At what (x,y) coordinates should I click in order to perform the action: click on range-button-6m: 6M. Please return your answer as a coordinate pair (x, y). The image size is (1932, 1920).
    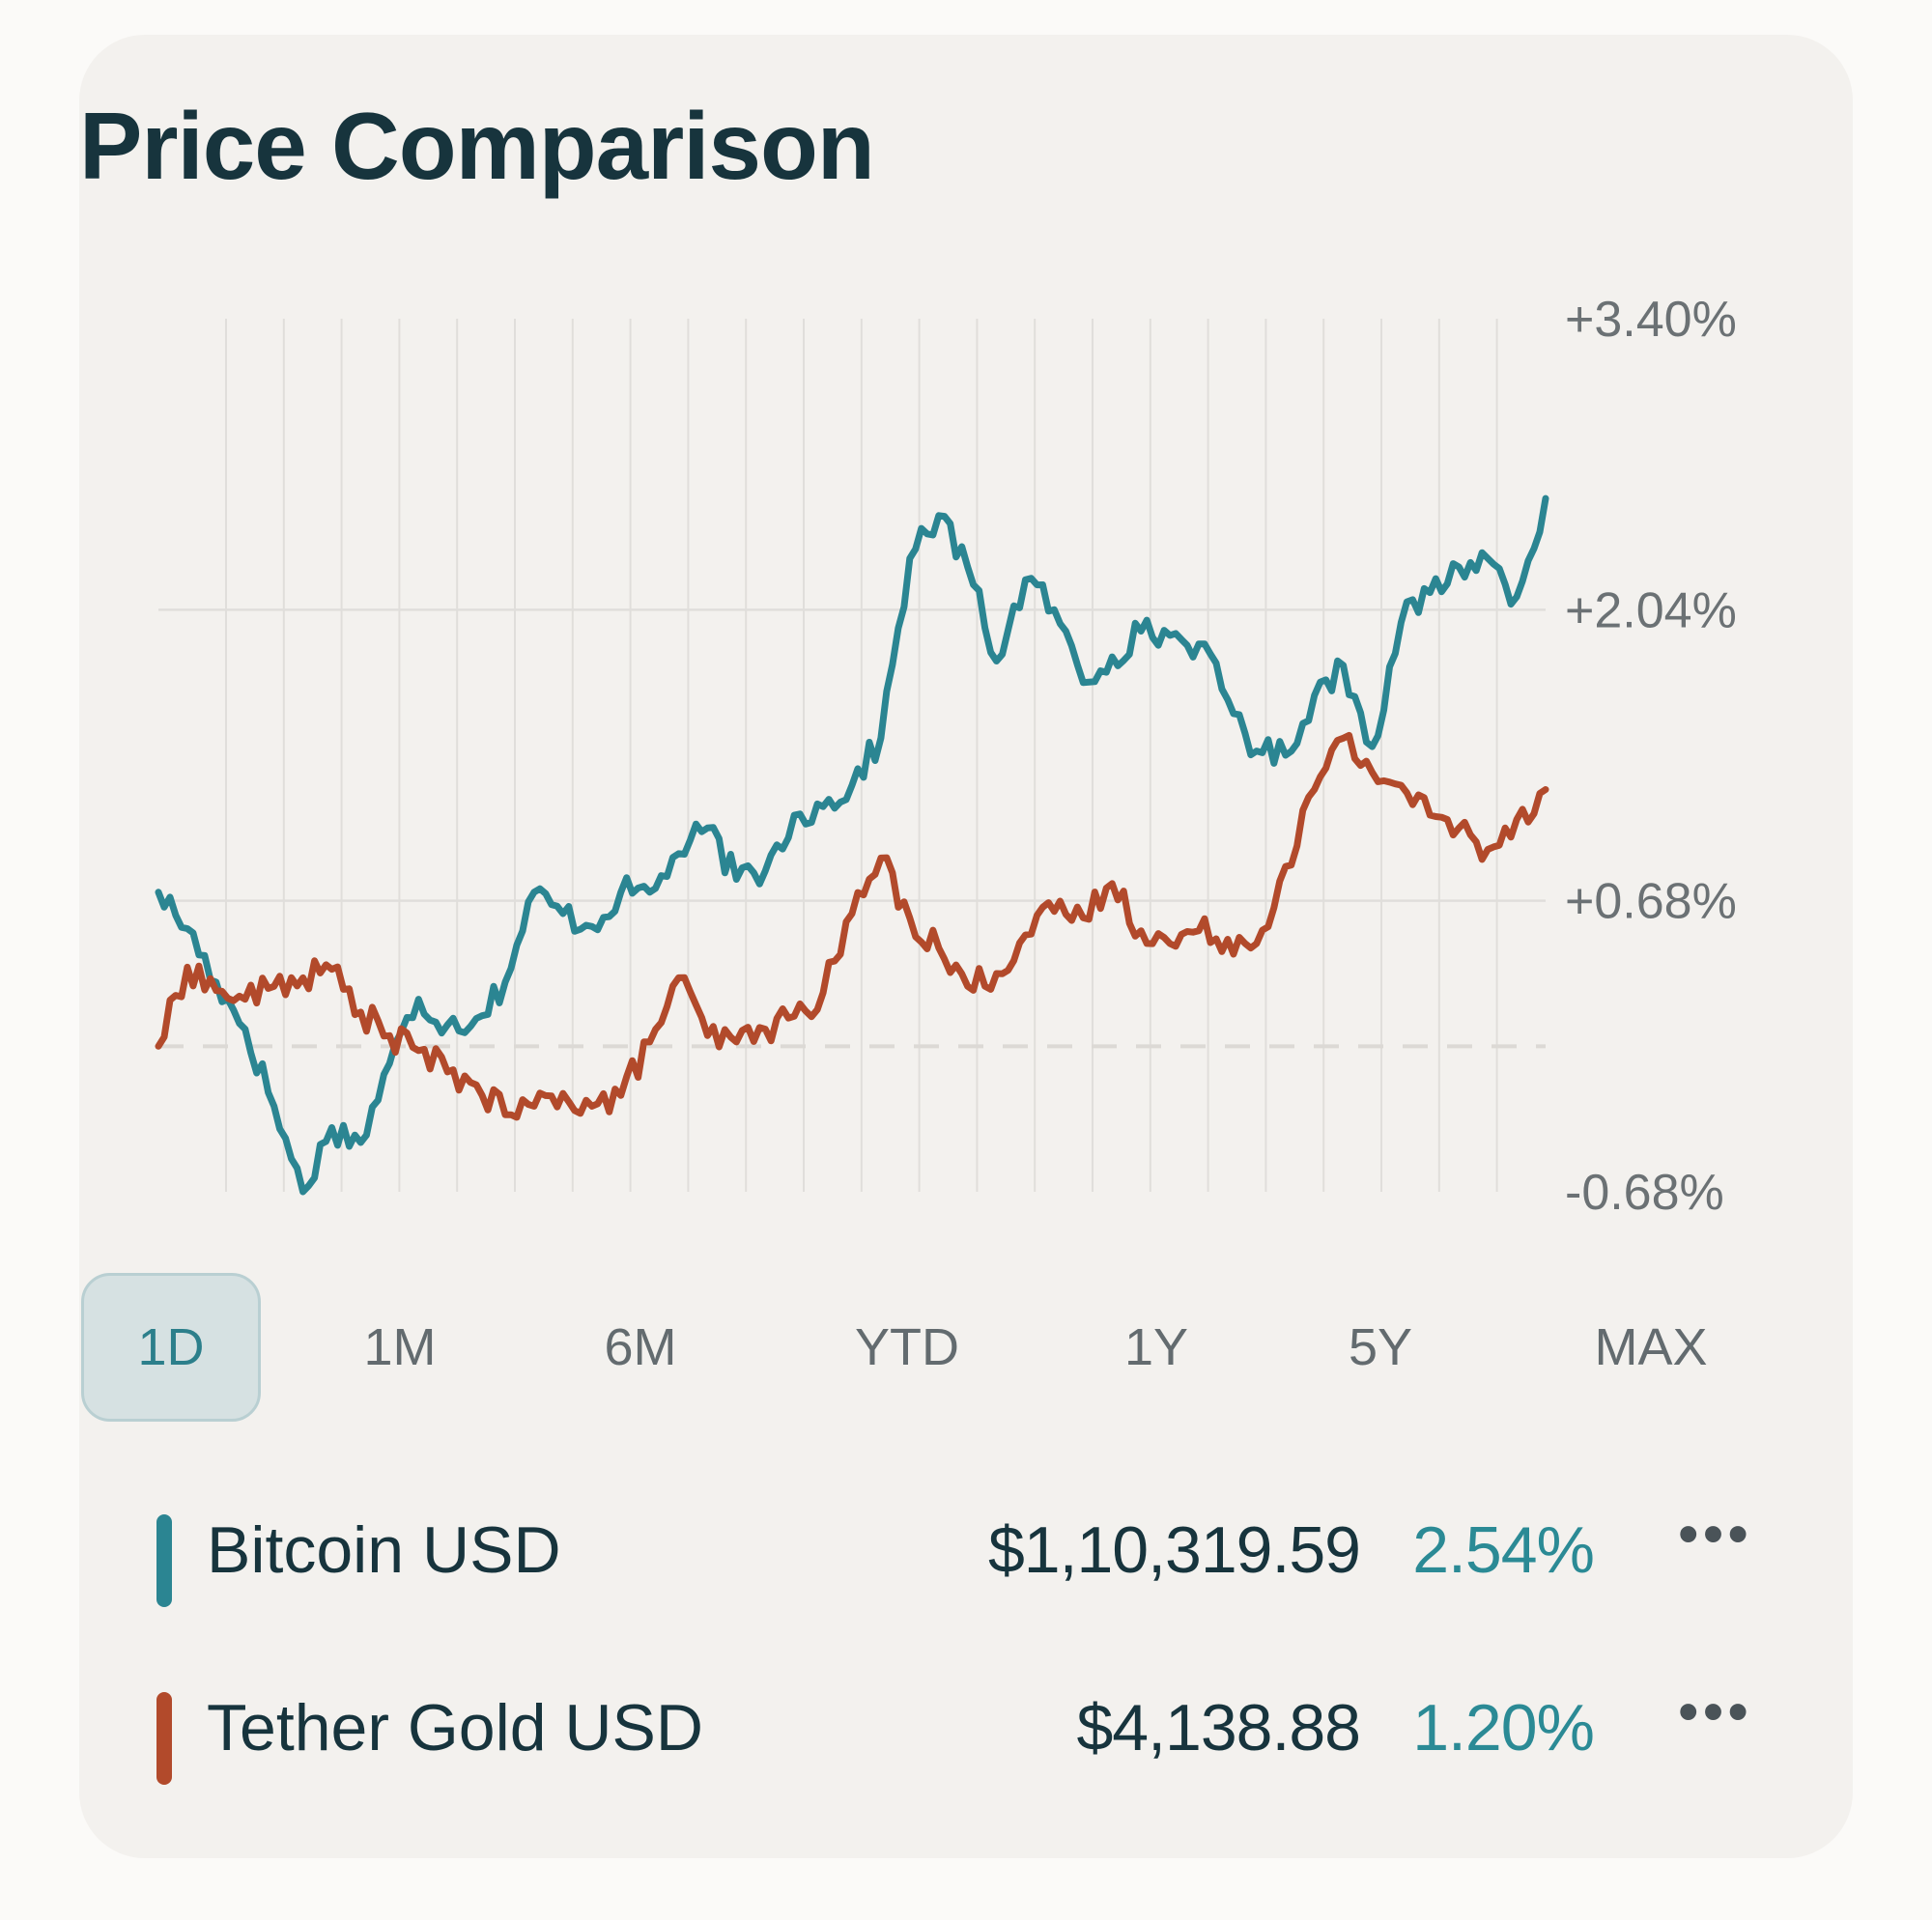
    Looking at the image, I should click on (640, 1347).